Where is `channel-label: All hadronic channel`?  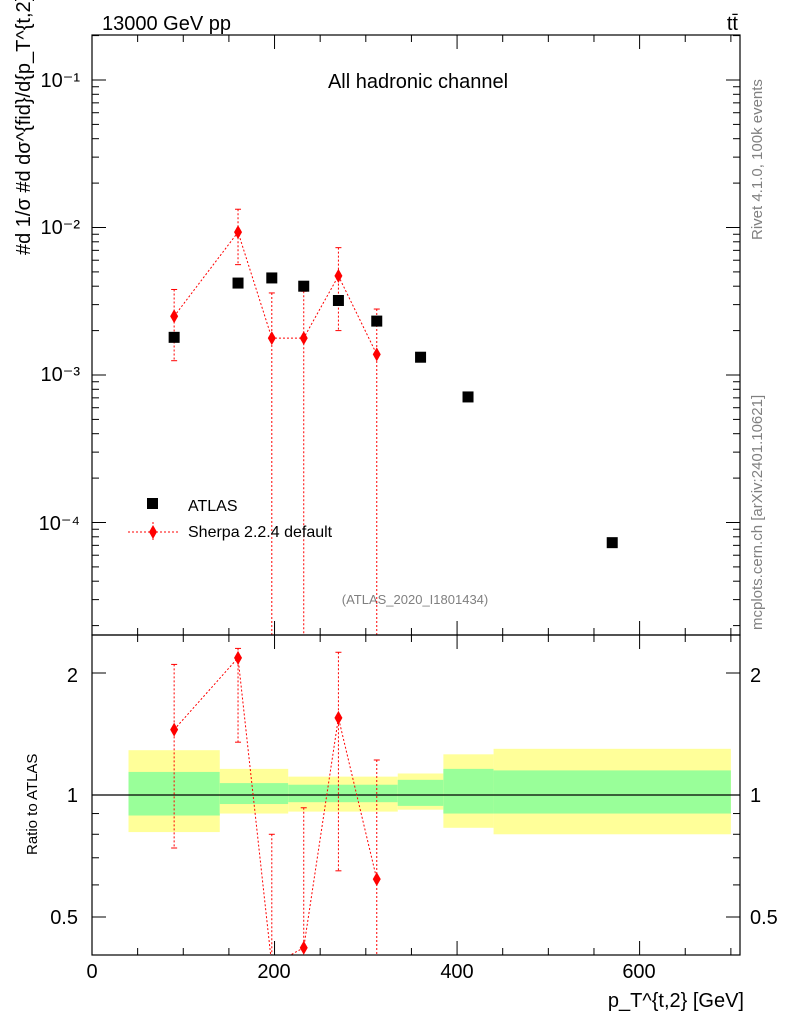 channel-label: All hadronic channel is located at coordinates (418, 82).